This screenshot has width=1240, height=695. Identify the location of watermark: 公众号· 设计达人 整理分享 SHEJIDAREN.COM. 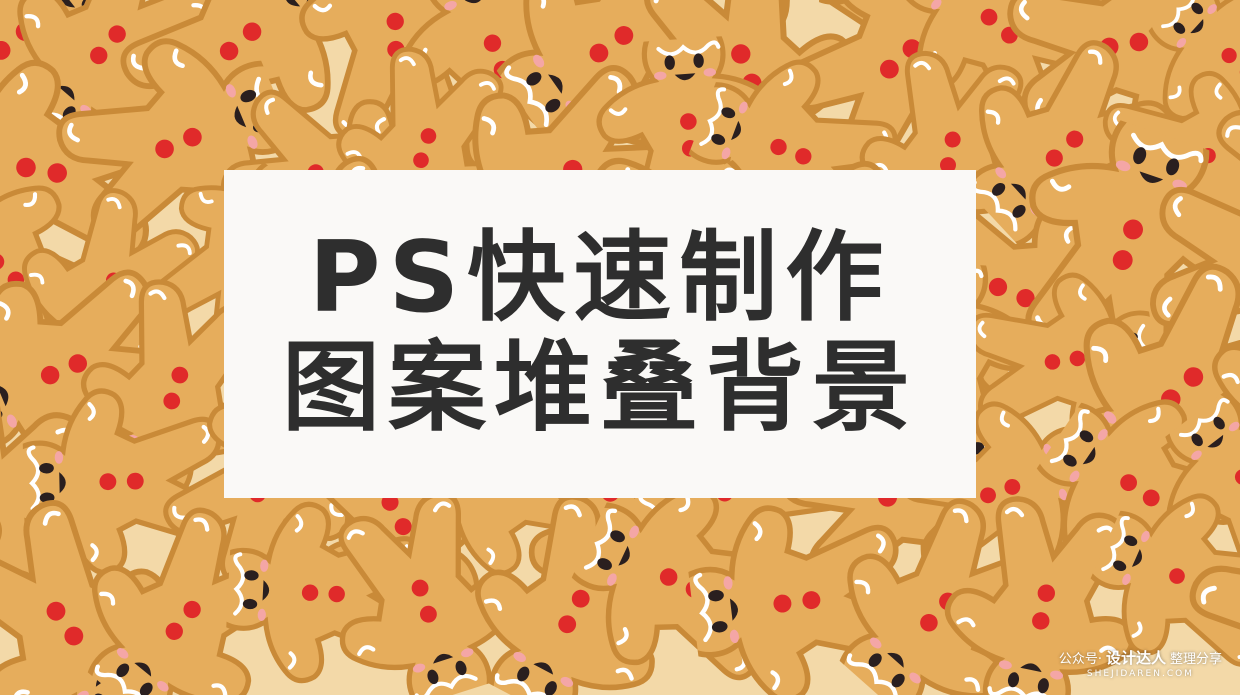
(1140, 663).